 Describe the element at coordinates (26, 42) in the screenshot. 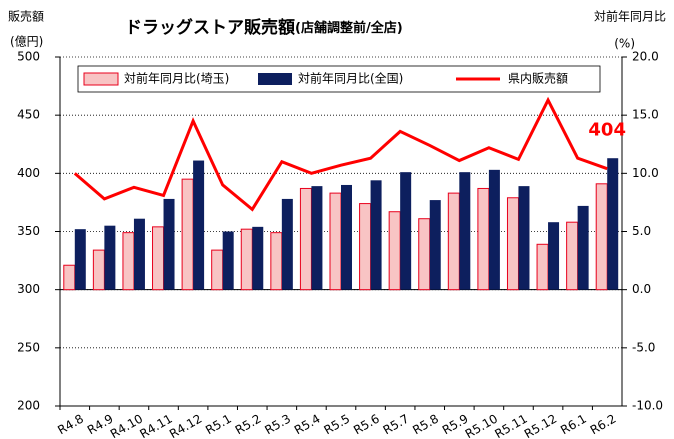

I see `y-axis-unit: (億円)` at that location.